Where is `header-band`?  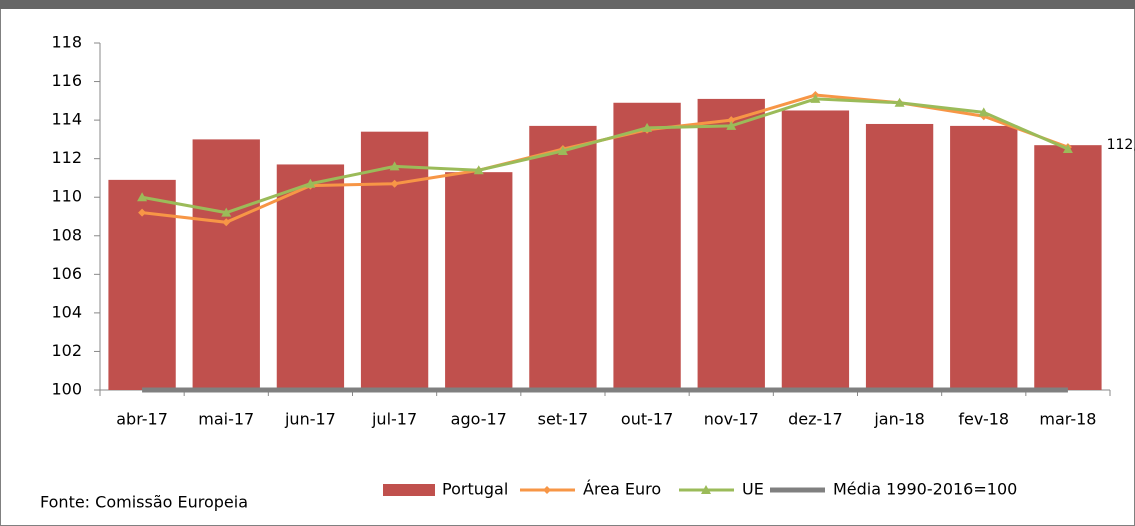
header-band is located at coordinates (567, 4).